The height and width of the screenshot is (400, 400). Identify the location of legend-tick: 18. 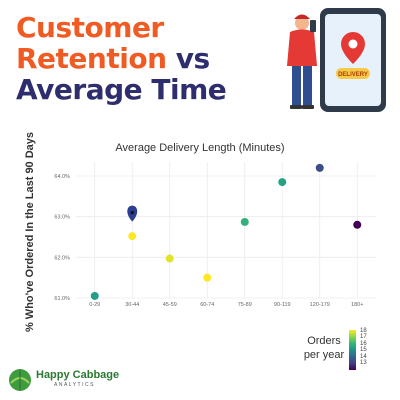
(363, 331).